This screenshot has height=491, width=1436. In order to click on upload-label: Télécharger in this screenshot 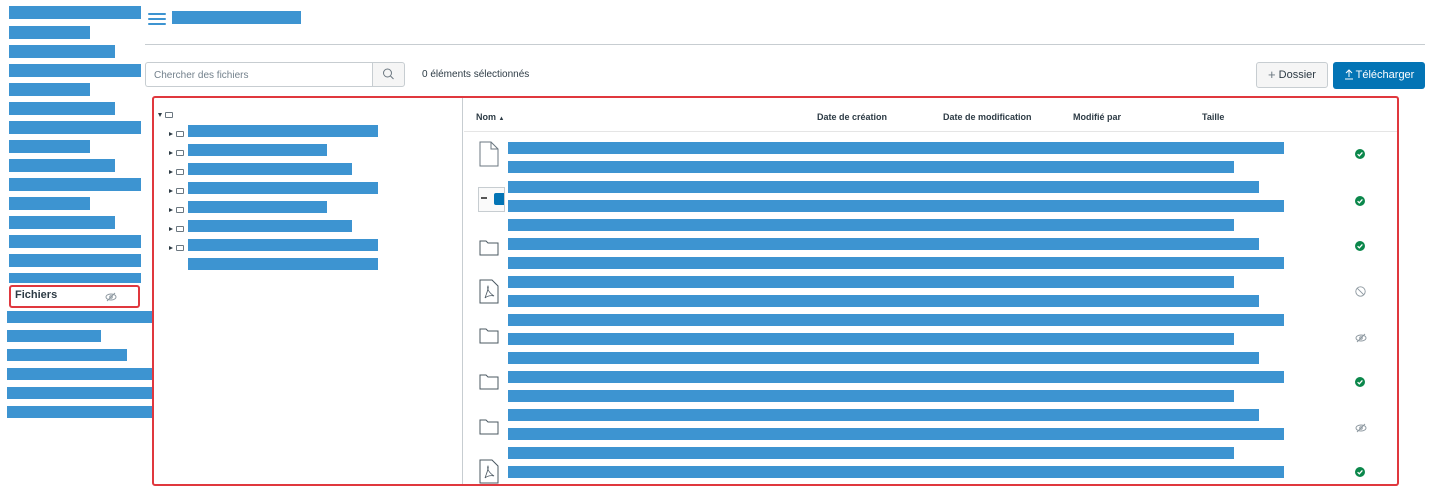, I will do `click(1385, 75)`.